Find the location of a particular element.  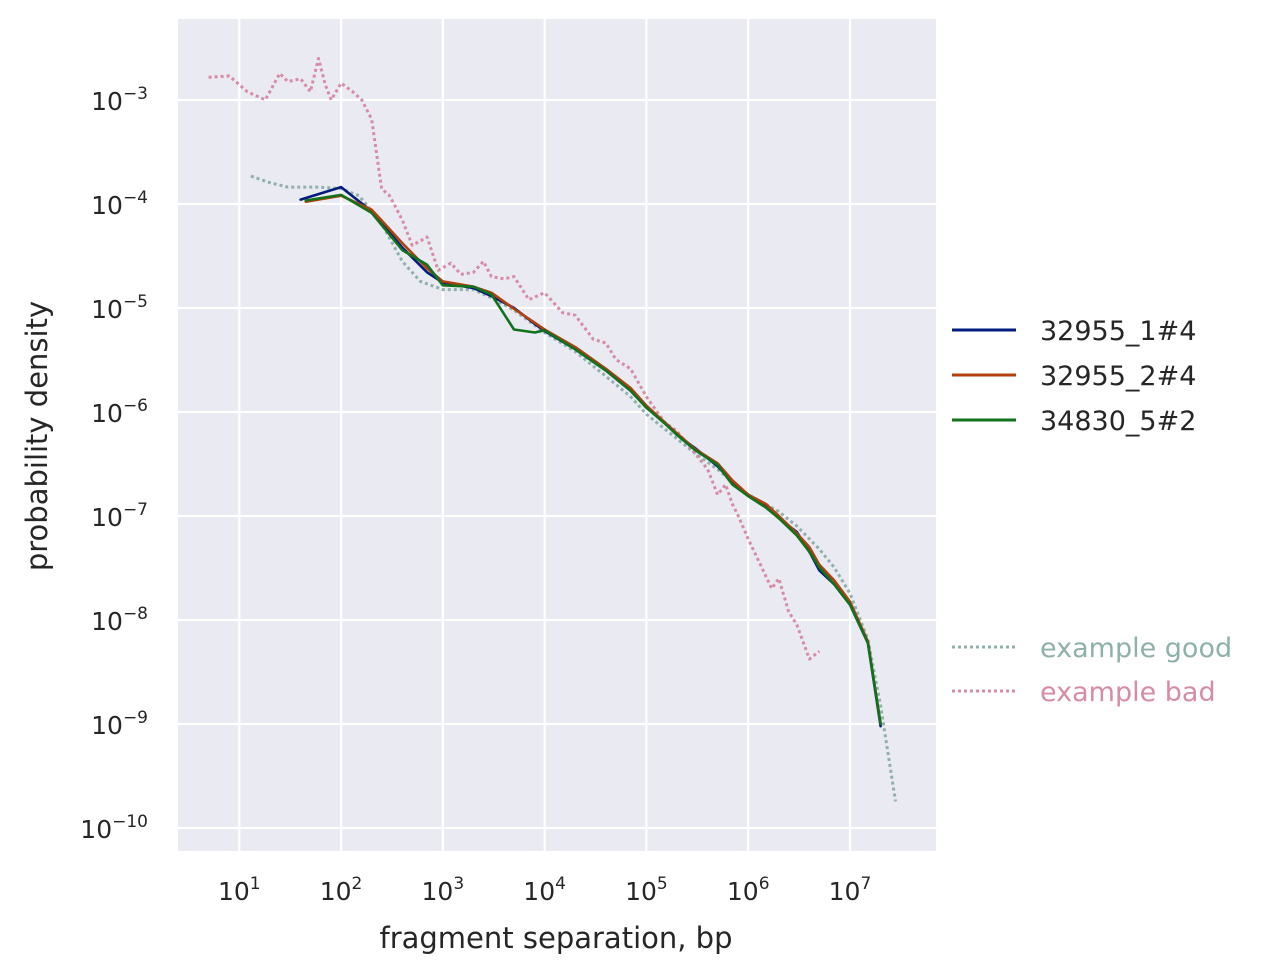

x-tick-exponent: 1 is located at coordinates (255, 884).